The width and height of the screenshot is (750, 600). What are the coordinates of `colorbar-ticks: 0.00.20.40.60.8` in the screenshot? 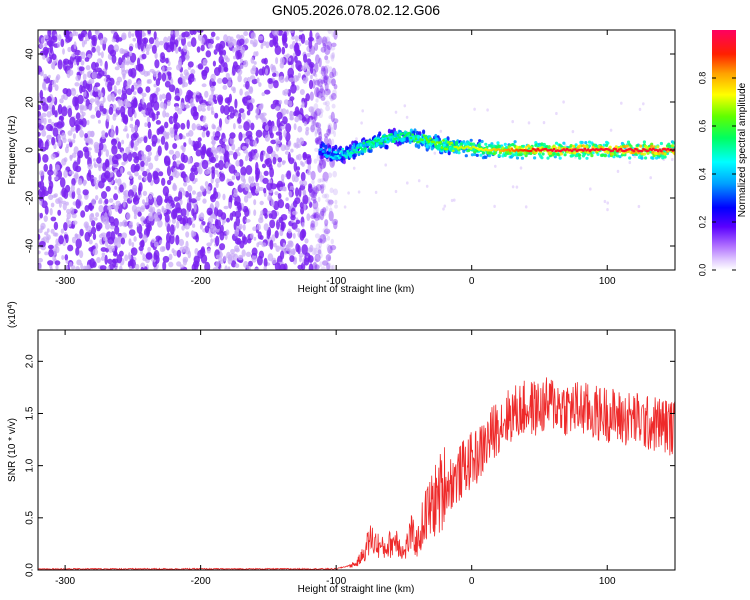 It's located at (716, 174).